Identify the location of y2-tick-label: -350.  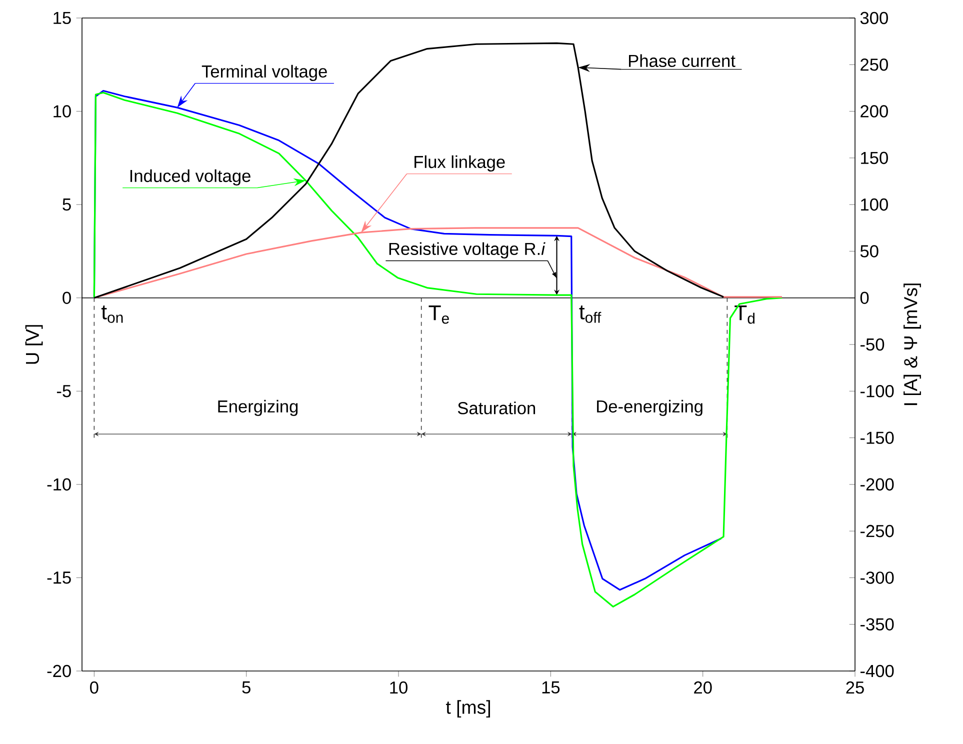
(877, 624).